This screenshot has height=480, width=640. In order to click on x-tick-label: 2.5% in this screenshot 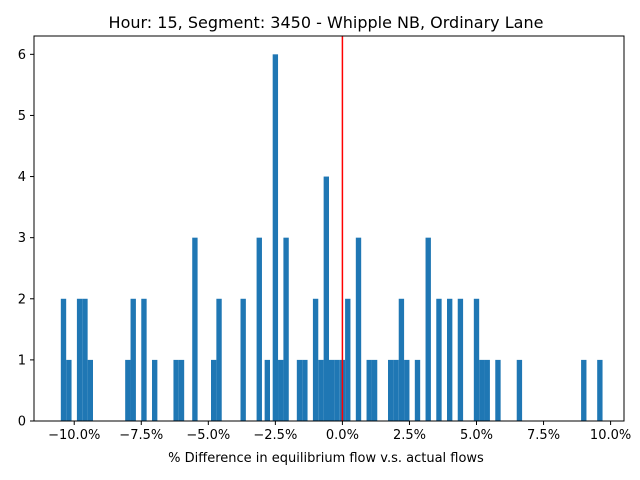, I will do `click(409, 435)`.